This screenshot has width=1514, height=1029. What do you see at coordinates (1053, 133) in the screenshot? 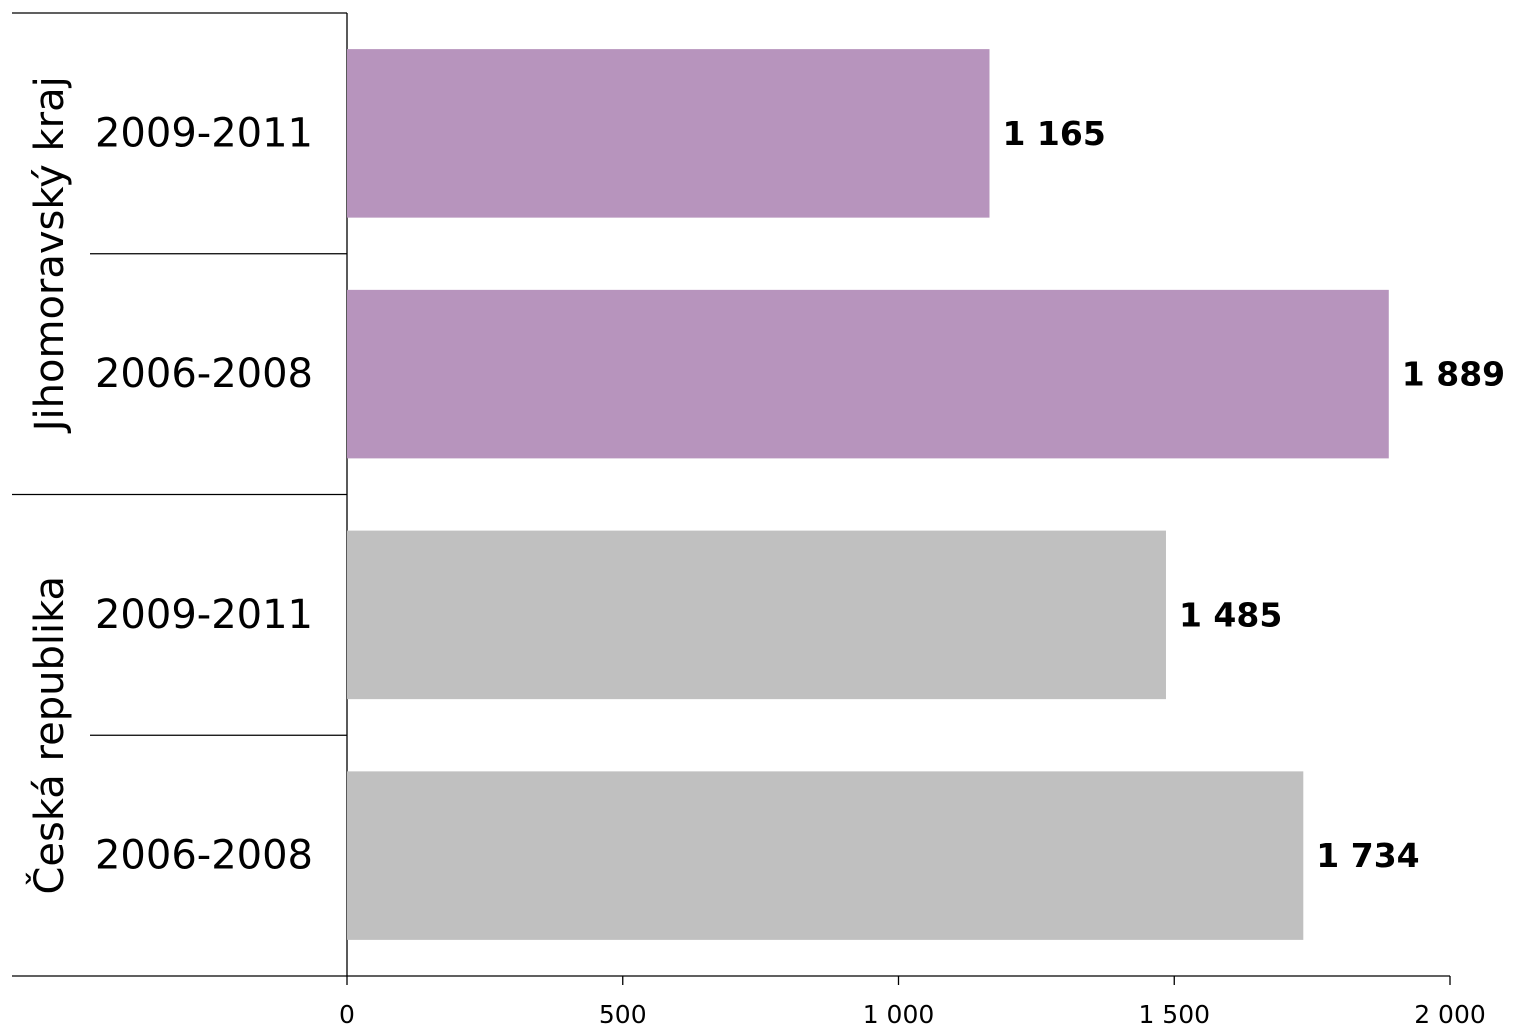
I see `value-label: 1 165` at bounding box center [1053, 133].